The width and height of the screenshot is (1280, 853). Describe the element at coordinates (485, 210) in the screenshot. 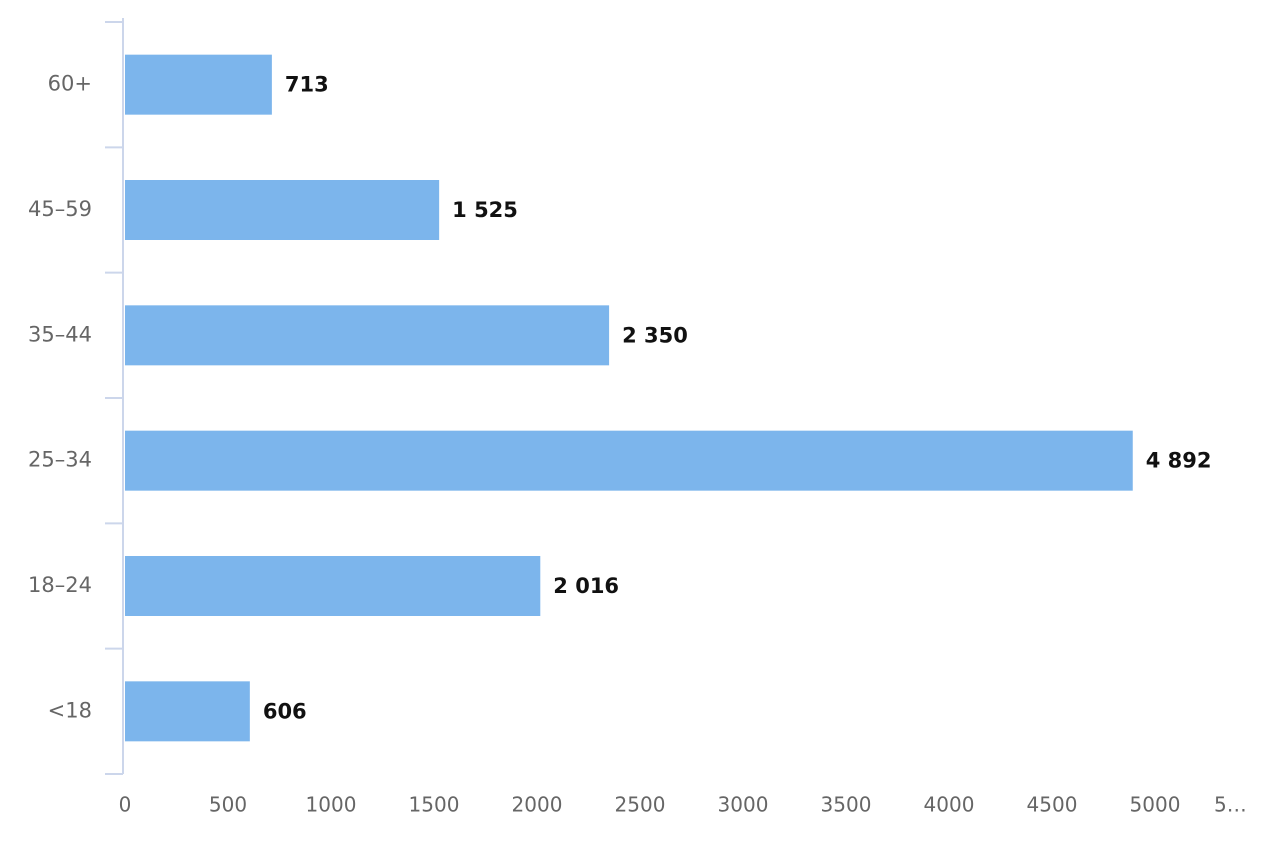

I see `value-label: 1 525` at that location.